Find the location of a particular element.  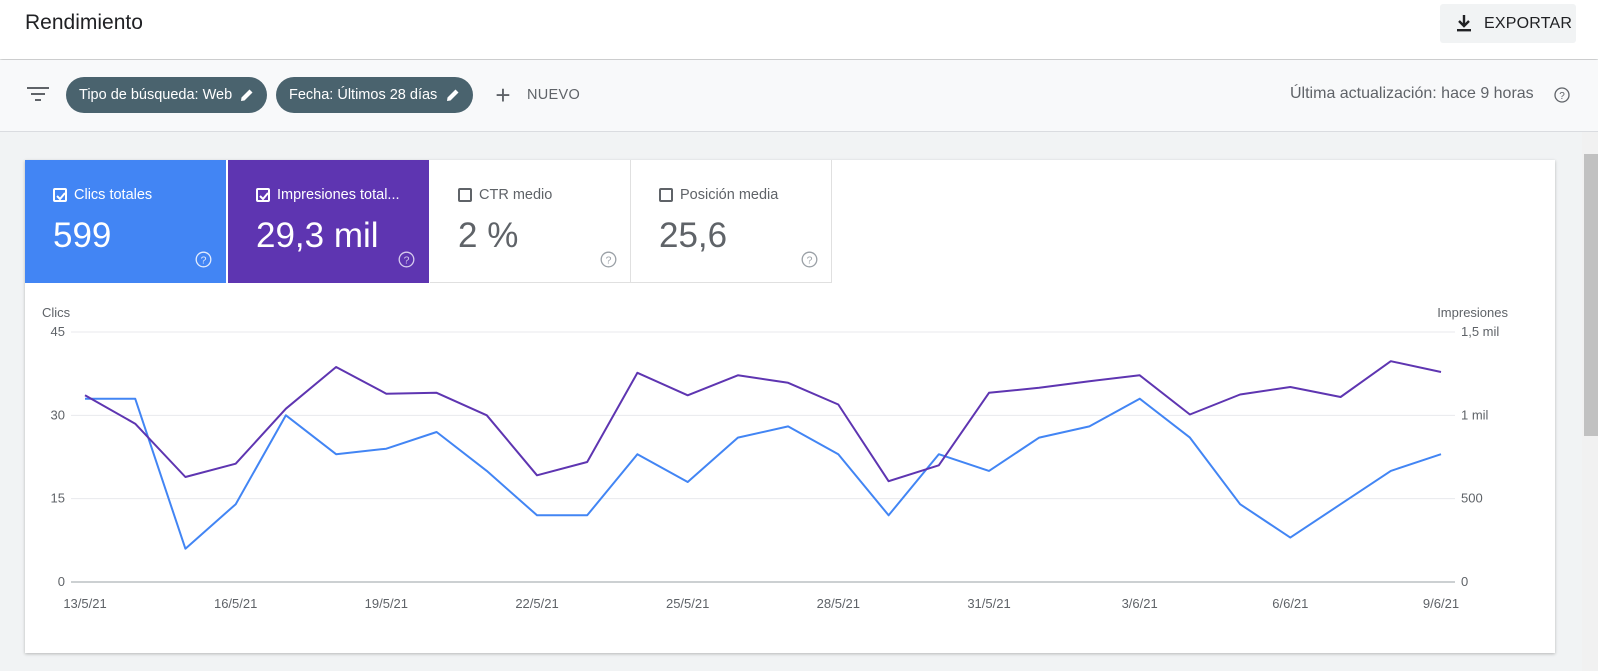

export-label: EXPORTAR is located at coordinates (1528, 23).